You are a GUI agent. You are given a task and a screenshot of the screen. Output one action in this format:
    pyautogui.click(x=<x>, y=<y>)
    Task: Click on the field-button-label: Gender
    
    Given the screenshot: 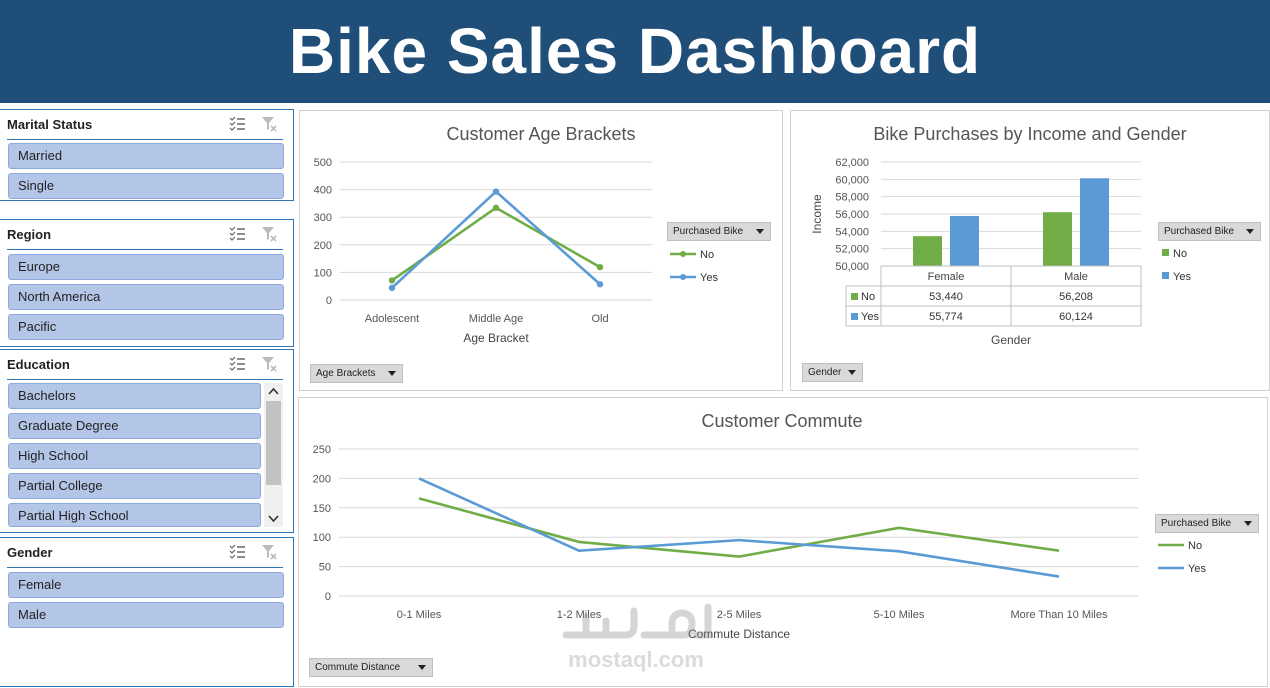 What is the action you would take?
    pyautogui.click(x=825, y=372)
    